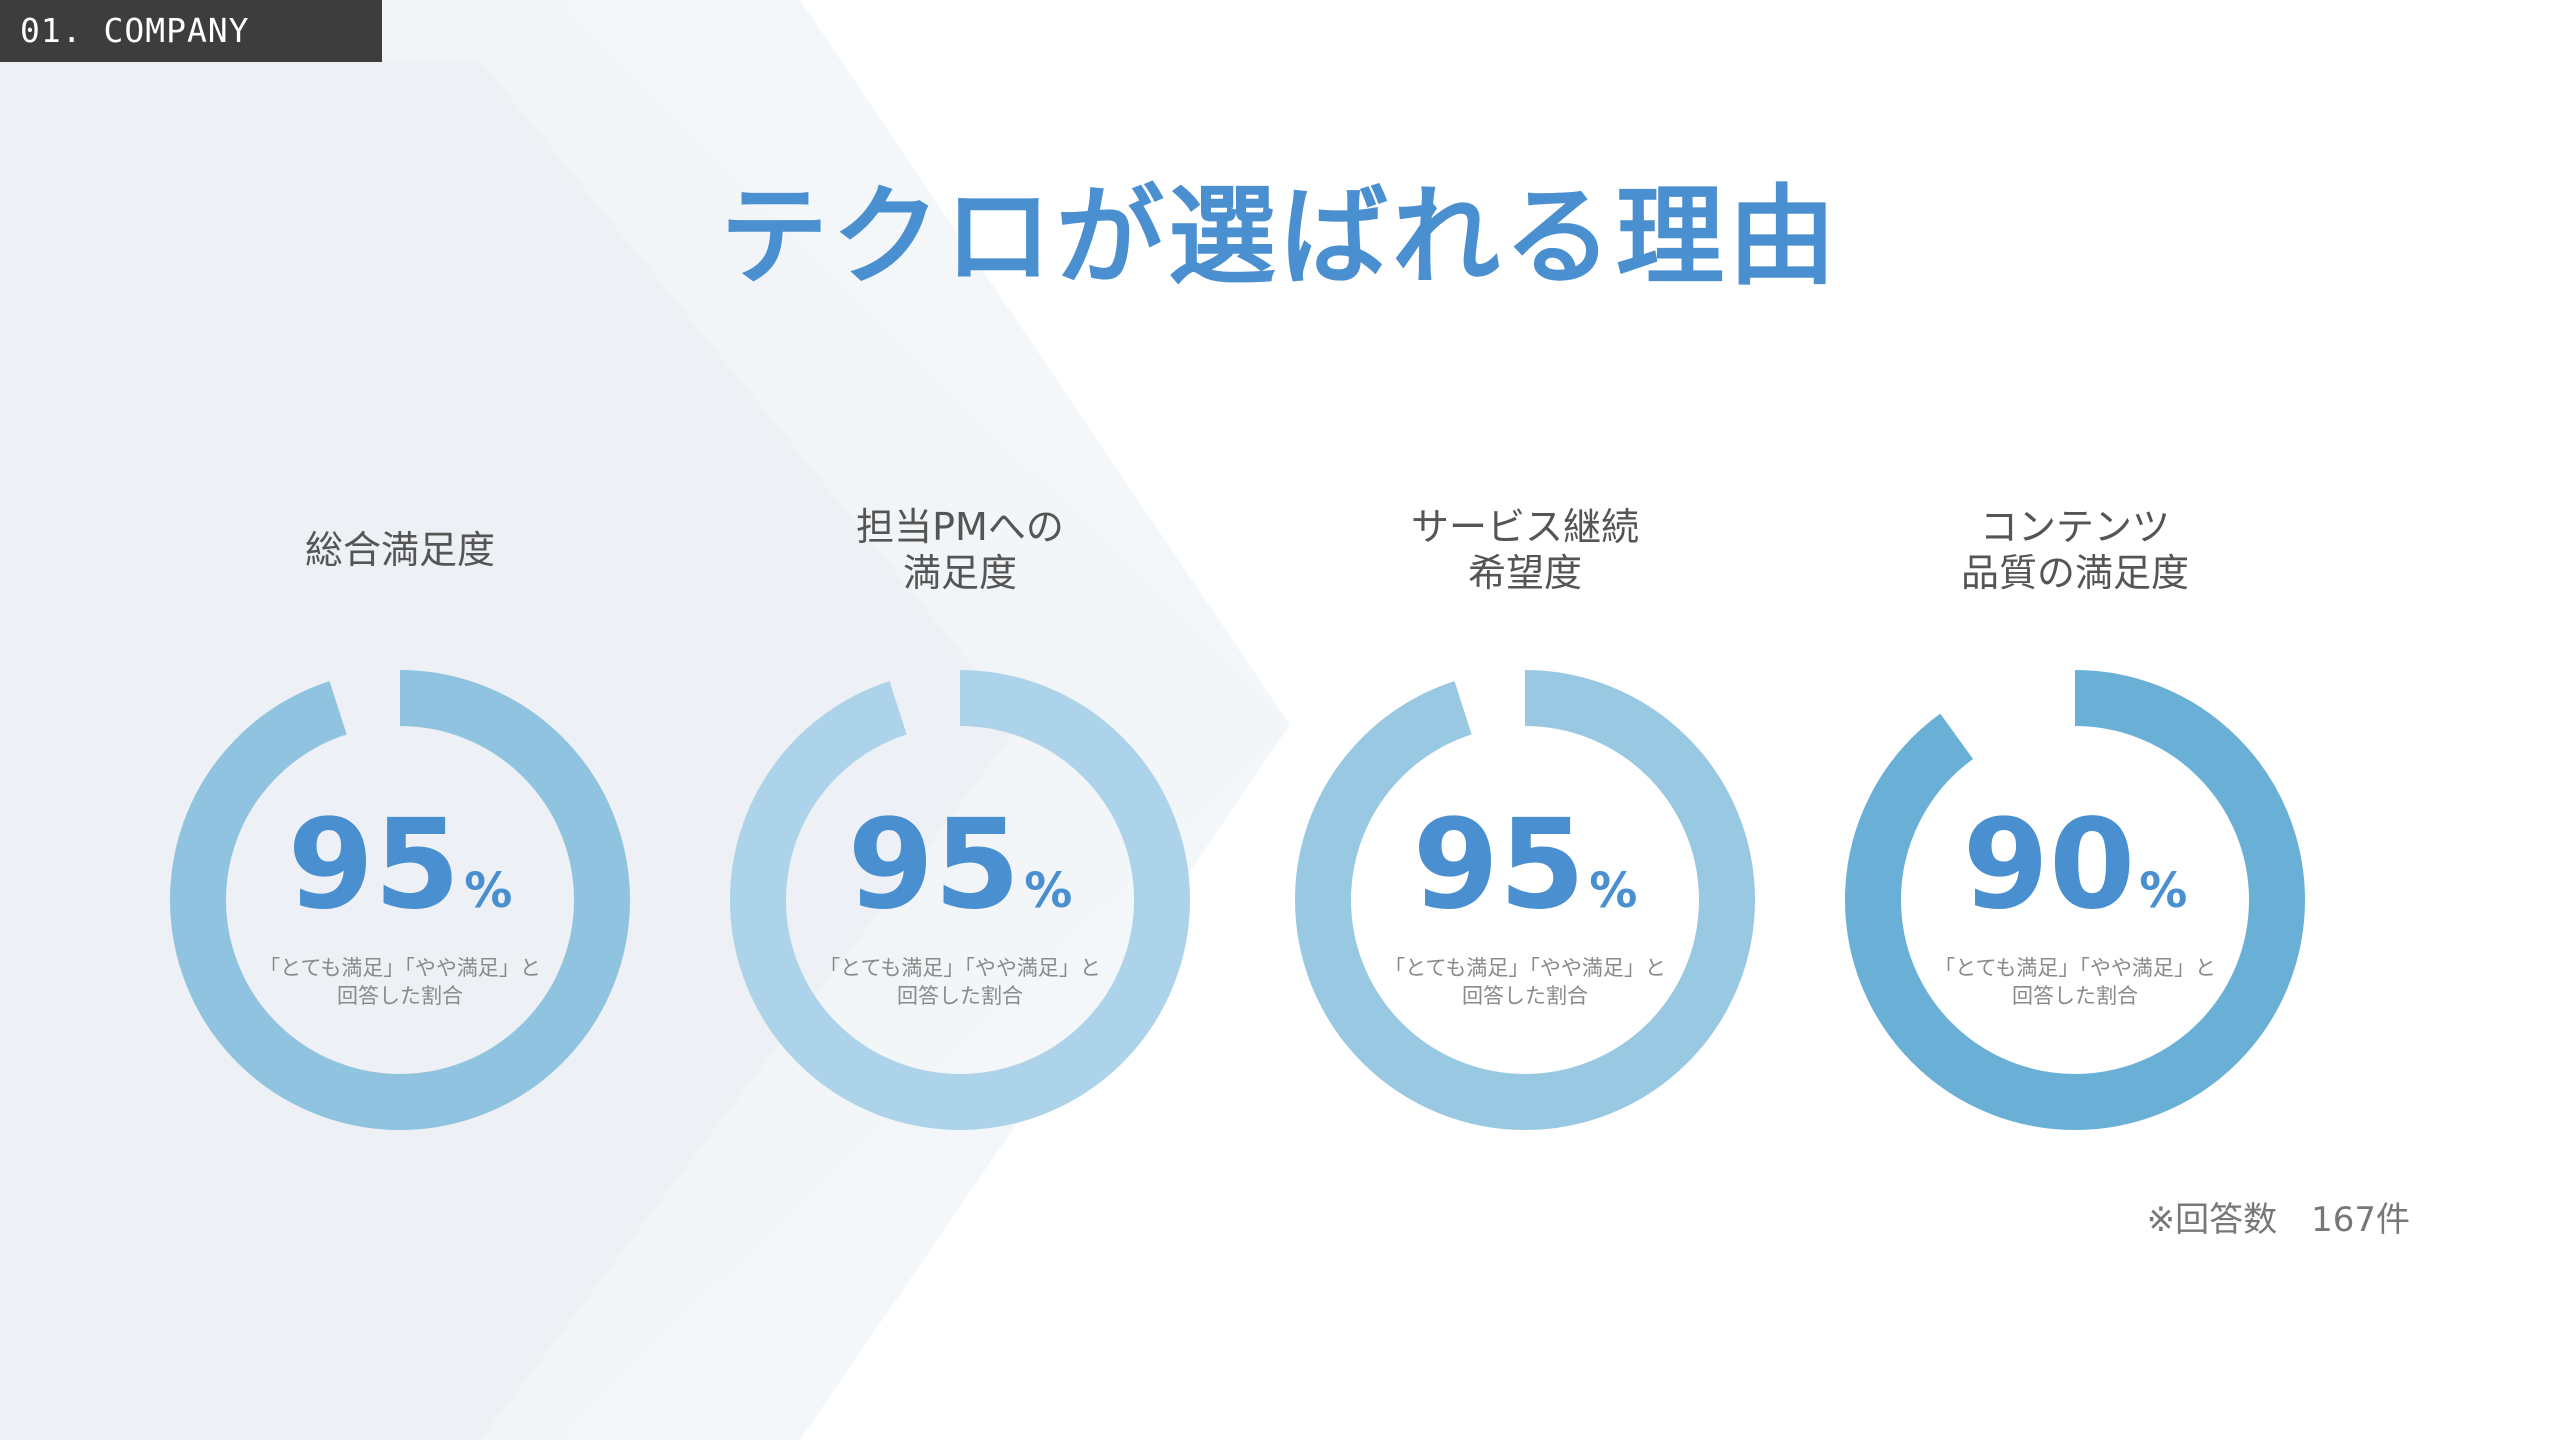 This screenshot has width=2560, height=1440. I want to click on gauge-label-line: 総合満足度, so click(399, 550).